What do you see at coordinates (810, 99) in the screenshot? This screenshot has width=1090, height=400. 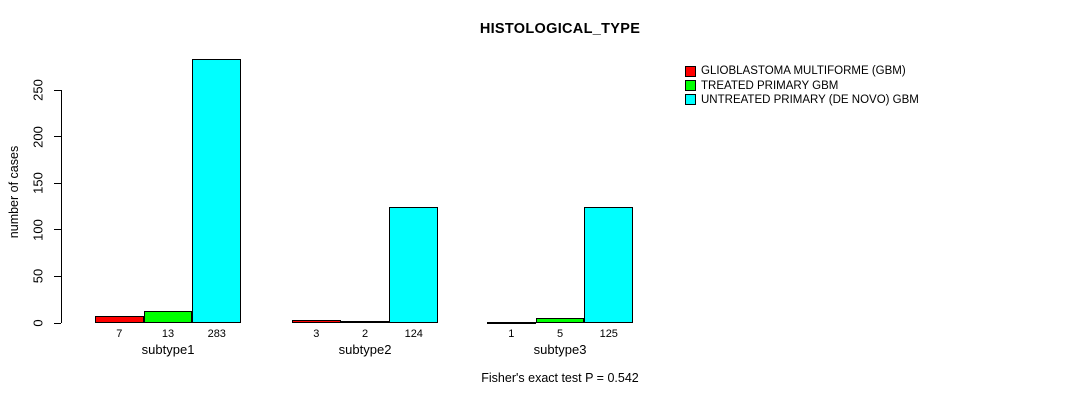 I see `legend-label: UNTREATED PRIMARY (DE NOVO) GBM` at bounding box center [810, 99].